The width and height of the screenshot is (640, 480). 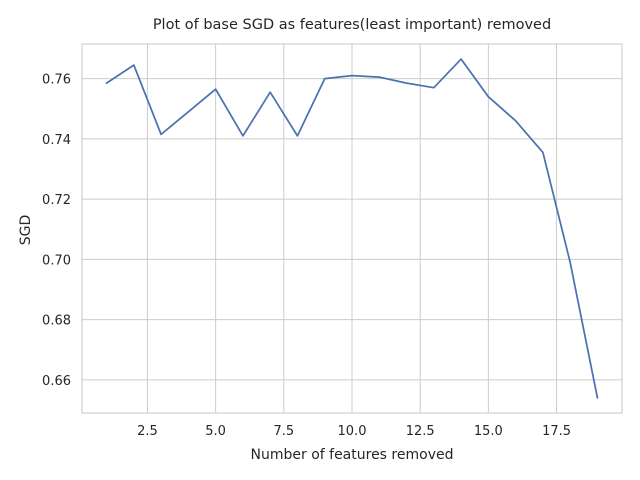 I want to click on y-axis-label: SGD, so click(x=26, y=230).